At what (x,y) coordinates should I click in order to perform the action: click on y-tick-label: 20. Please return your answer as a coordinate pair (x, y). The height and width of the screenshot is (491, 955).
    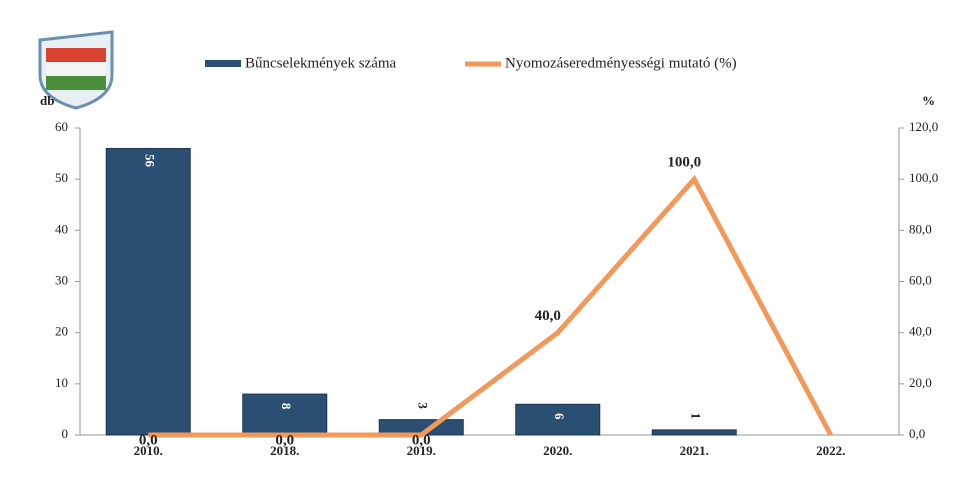
    Looking at the image, I should click on (61, 331).